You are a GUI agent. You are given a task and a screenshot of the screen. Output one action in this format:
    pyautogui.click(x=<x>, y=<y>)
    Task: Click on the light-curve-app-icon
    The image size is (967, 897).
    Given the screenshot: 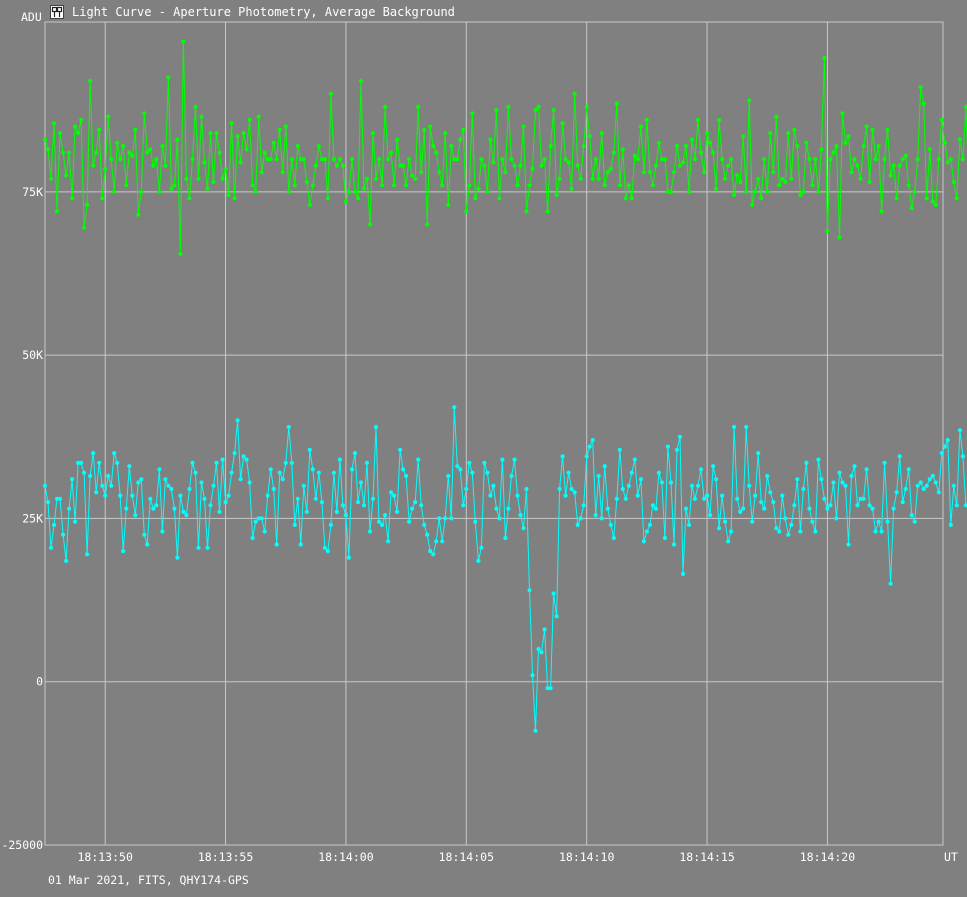 What is the action you would take?
    pyautogui.click(x=57, y=12)
    